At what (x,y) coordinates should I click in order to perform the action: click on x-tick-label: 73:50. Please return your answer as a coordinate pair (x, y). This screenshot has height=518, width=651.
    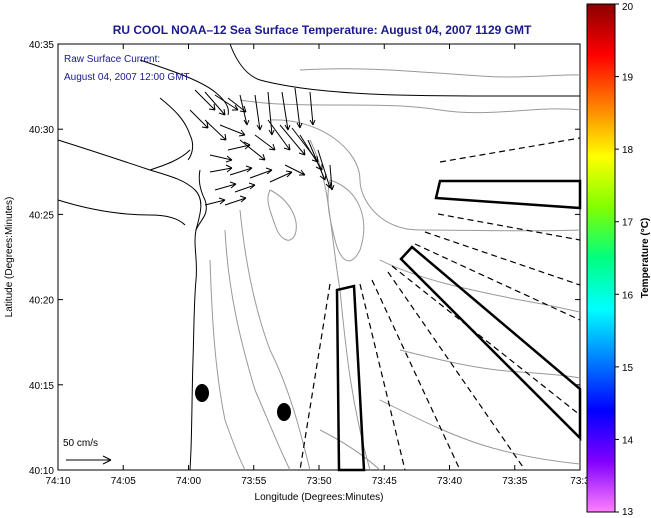
    Looking at the image, I should click on (318, 481).